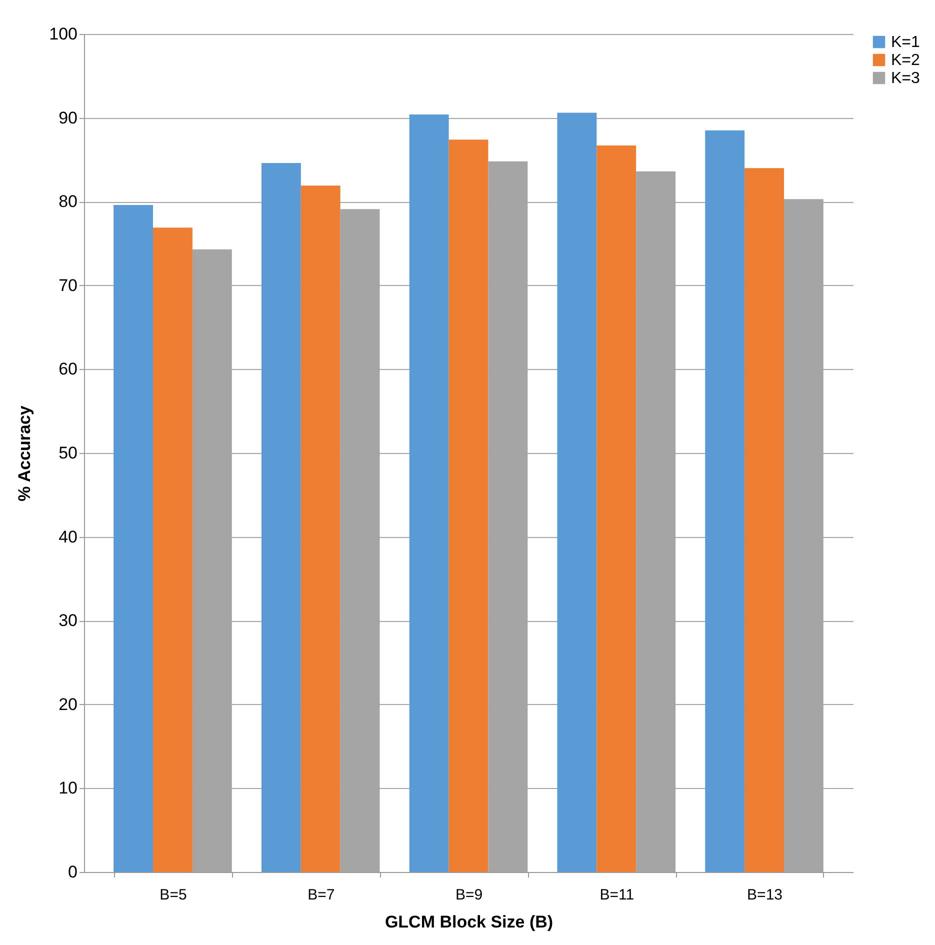 Image resolution: width=935 pixels, height=945 pixels. I want to click on legend-label: K=2, so click(905, 60).